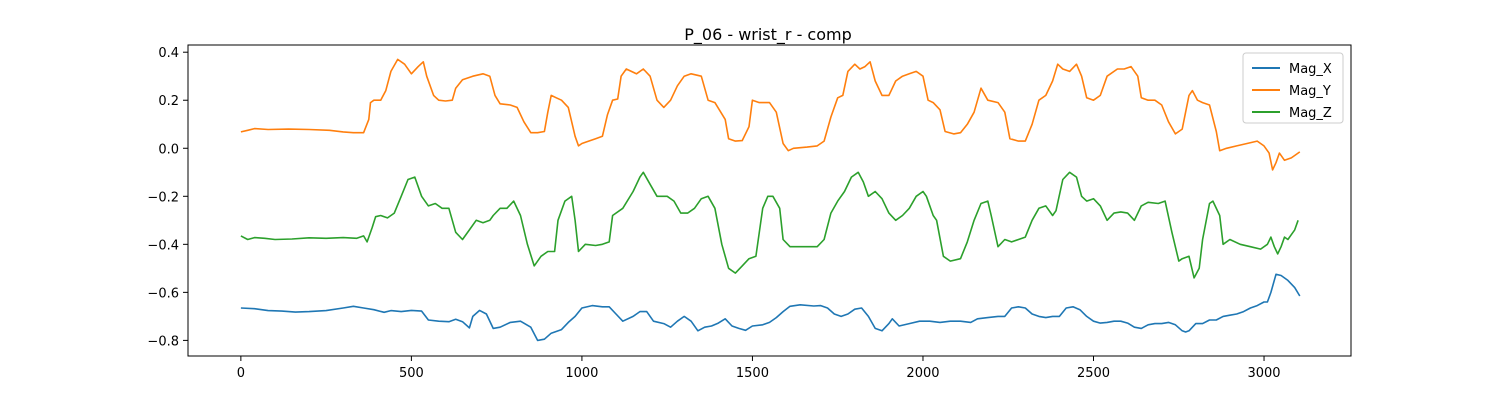 This screenshot has height=400, width=1500. Describe the element at coordinates (163, 245) in the screenshot. I see `y-tick-label: −0.4` at that location.